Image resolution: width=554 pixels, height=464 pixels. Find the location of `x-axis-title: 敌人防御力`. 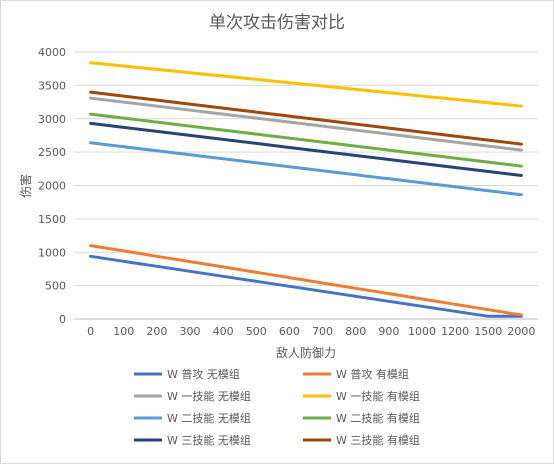

x-axis-title: 敌人防御力 is located at coordinates (306, 352).